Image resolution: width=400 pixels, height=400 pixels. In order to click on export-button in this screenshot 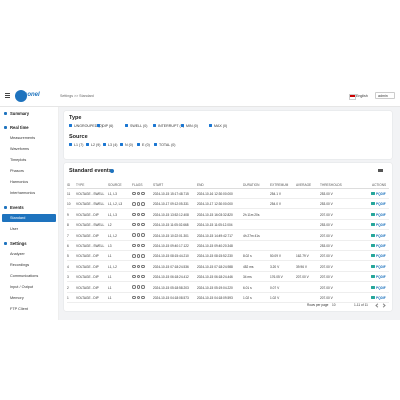, I will do `click(380, 170)`.